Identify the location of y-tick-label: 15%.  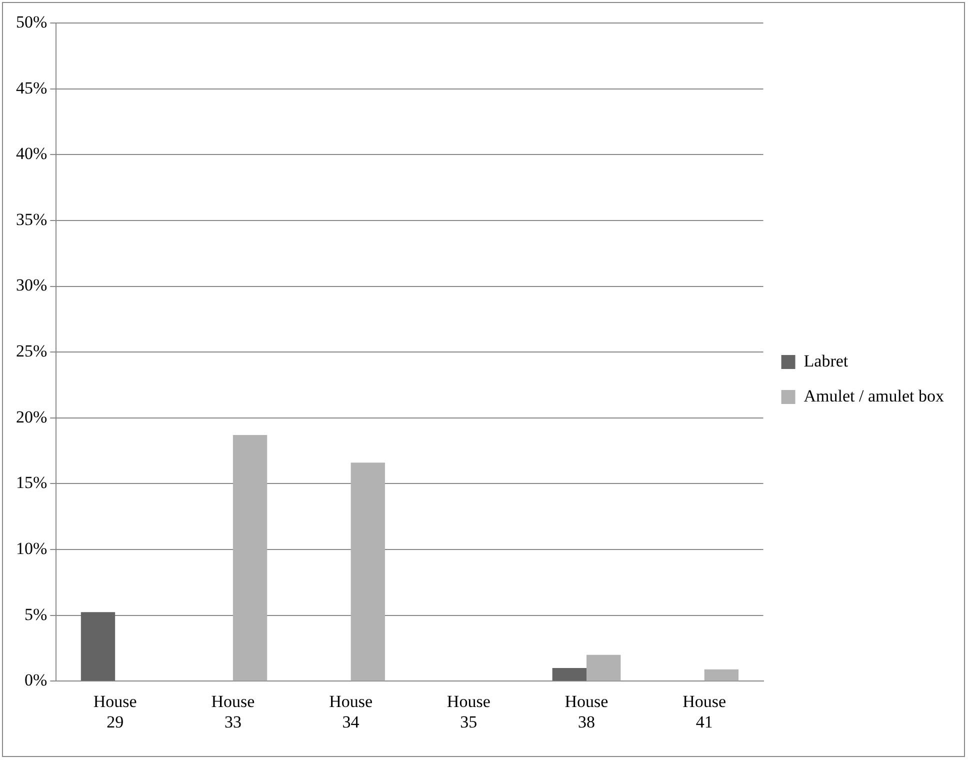
(32, 482).